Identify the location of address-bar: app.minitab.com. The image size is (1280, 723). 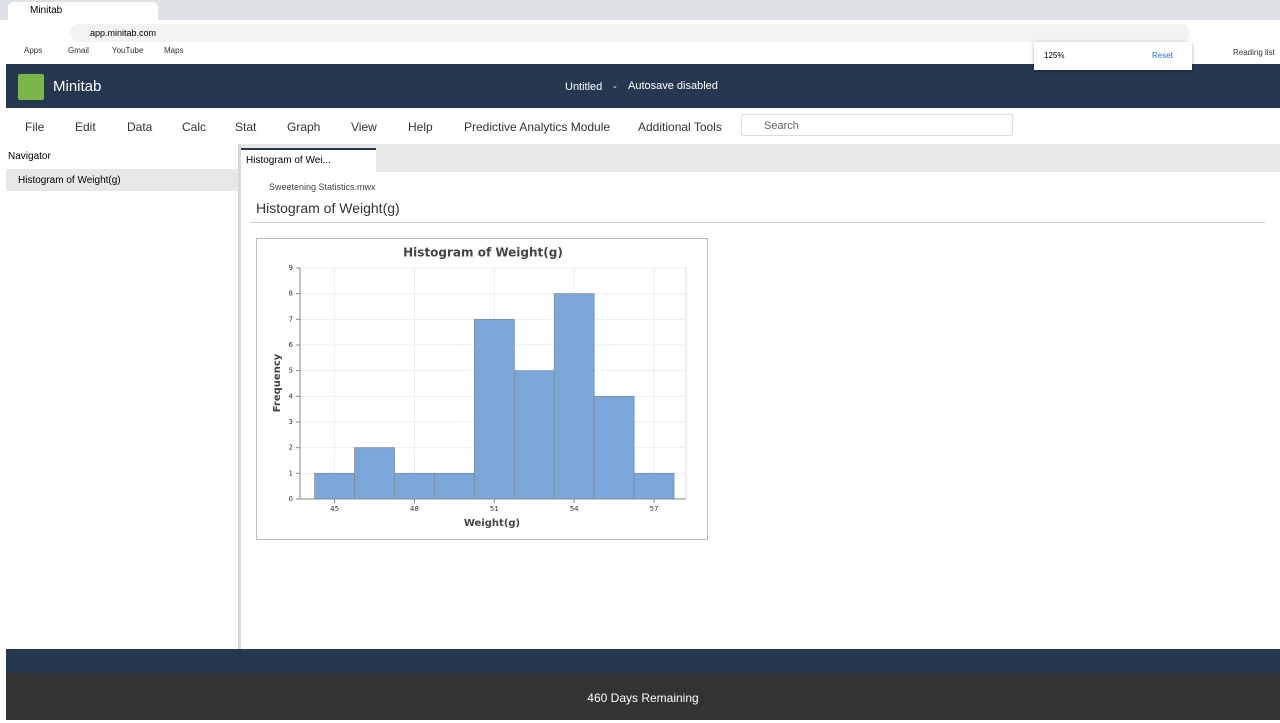
(630, 33).